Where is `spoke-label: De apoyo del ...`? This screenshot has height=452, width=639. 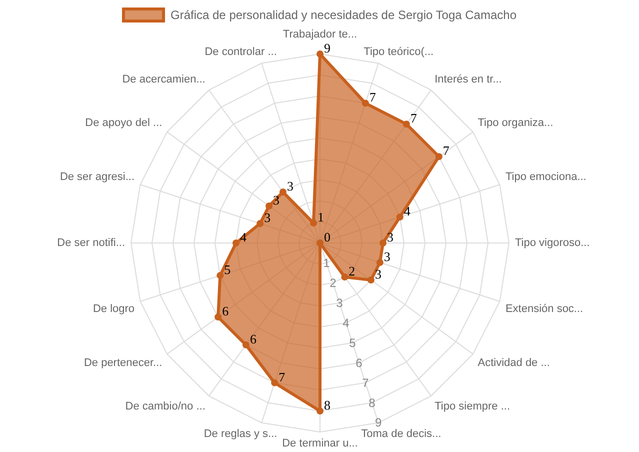
spoke-label: De apoyo del ... is located at coordinates (123, 122).